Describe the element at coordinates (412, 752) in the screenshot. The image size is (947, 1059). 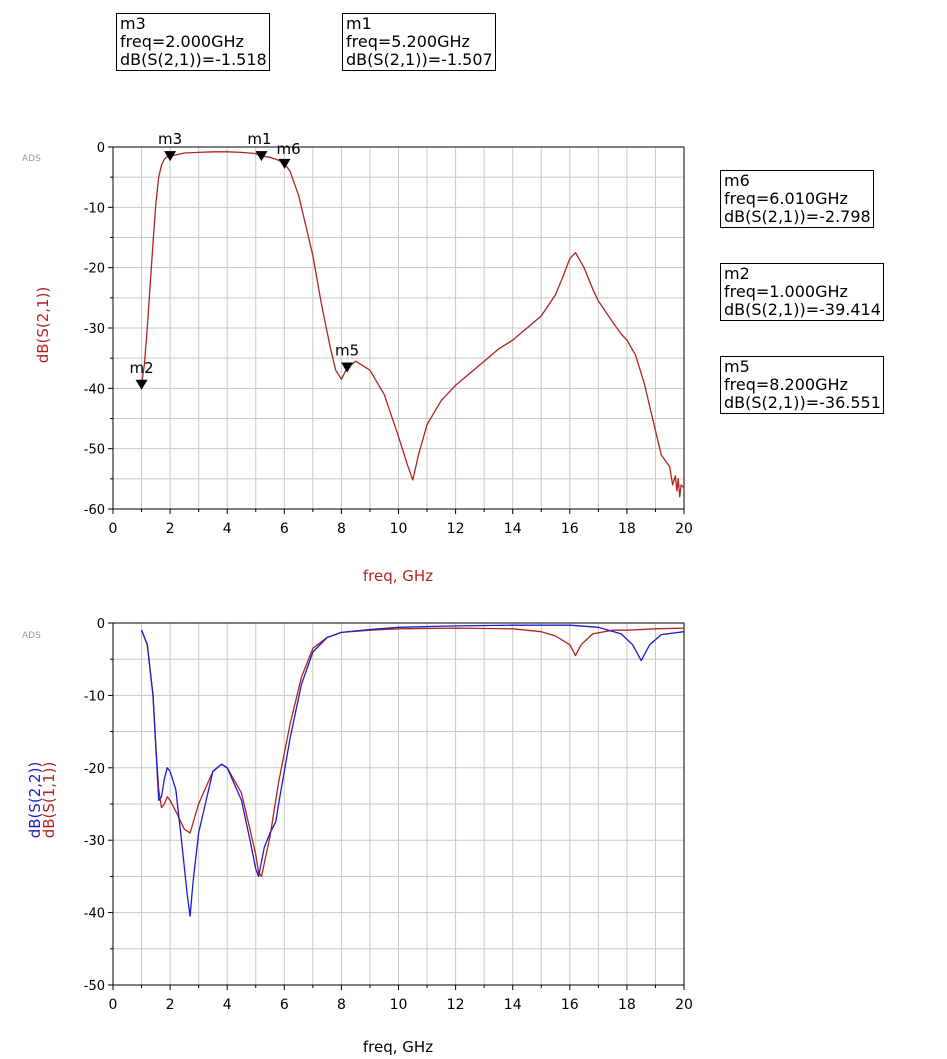
I see `series-line-db-s-1-1-` at that location.